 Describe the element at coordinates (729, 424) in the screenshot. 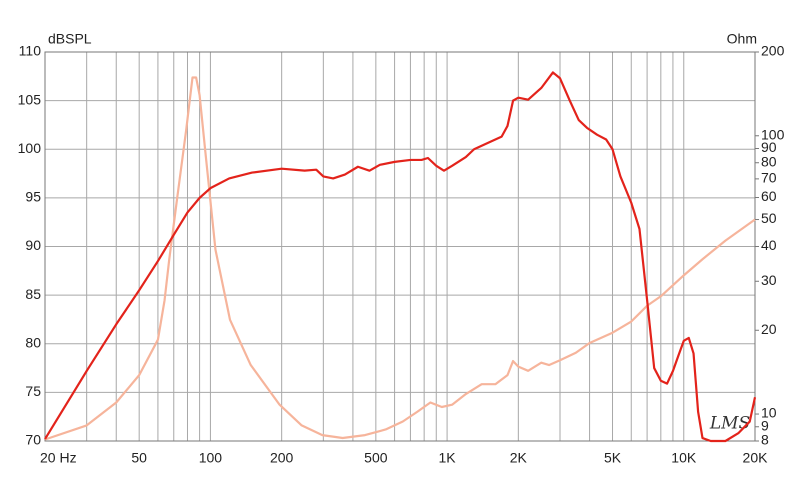

I see `watermark: LMS` at that location.